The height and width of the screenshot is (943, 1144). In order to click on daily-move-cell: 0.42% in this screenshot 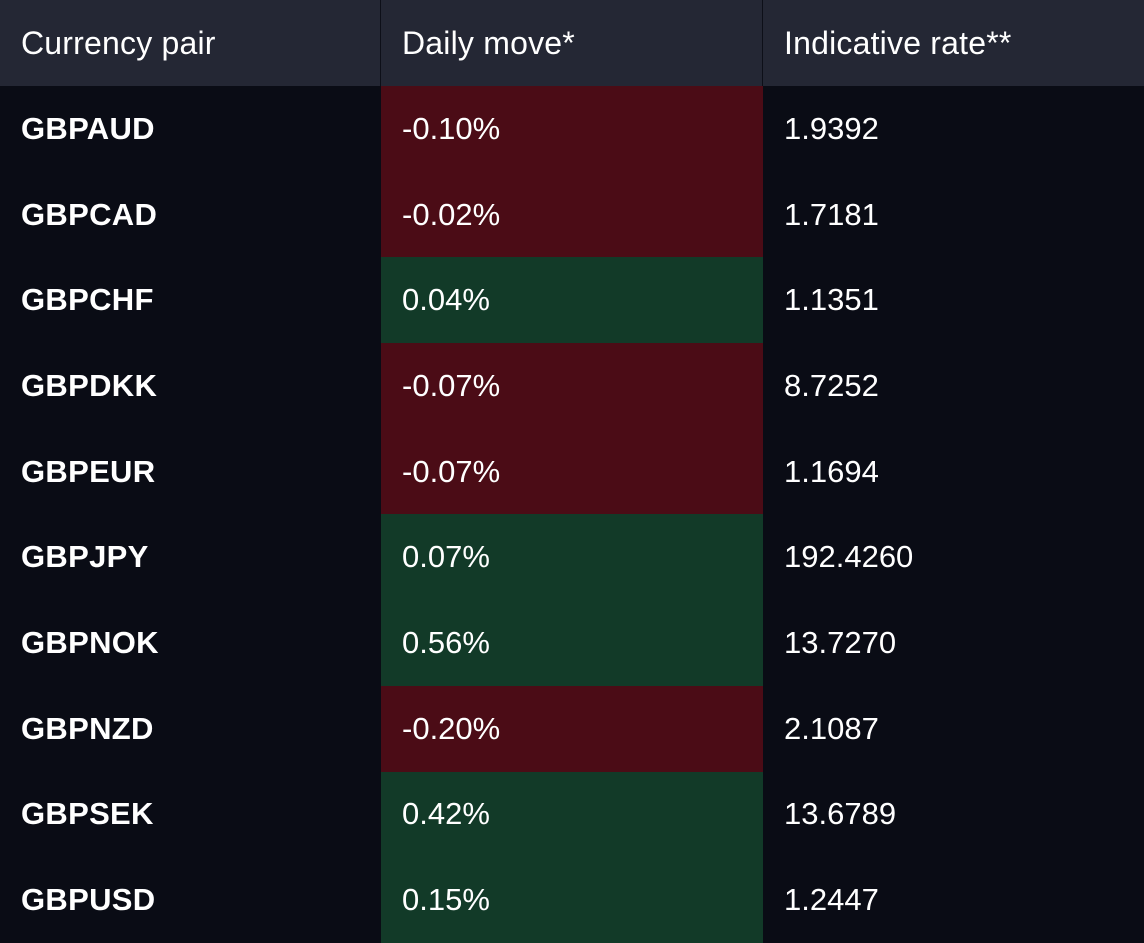, I will do `click(572, 814)`.